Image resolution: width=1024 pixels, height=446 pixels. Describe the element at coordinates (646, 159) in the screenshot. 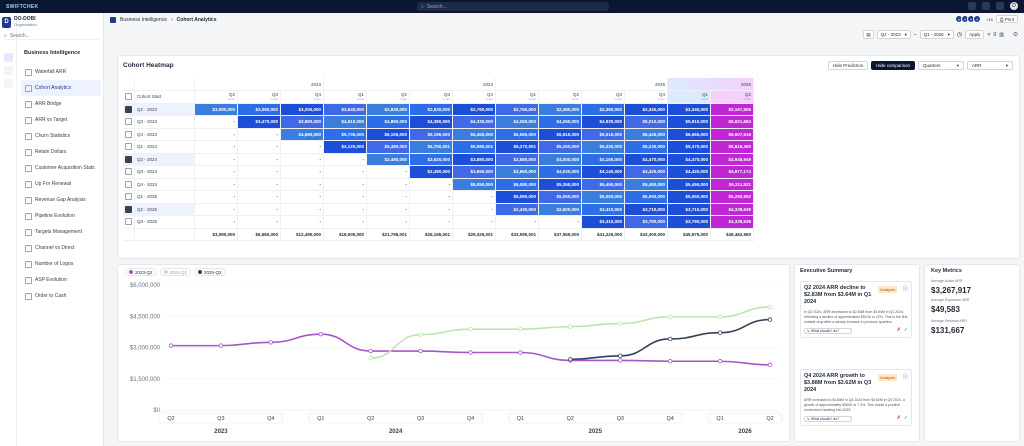

I see `cohort-cell: $4,470,000` at that location.